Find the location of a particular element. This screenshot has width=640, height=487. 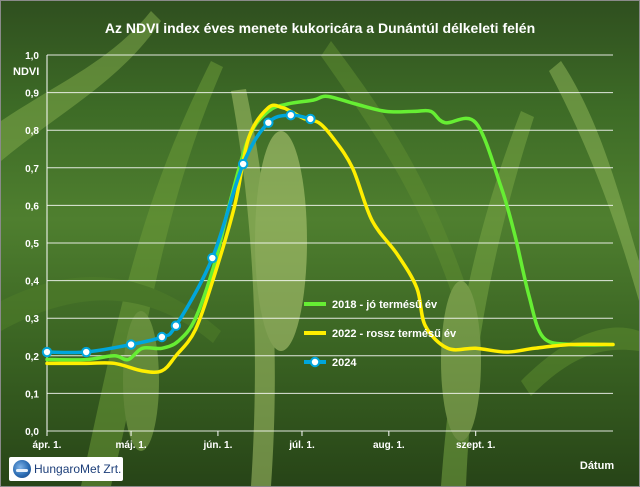

y-tick-label: 0,4 is located at coordinates (32, 282).